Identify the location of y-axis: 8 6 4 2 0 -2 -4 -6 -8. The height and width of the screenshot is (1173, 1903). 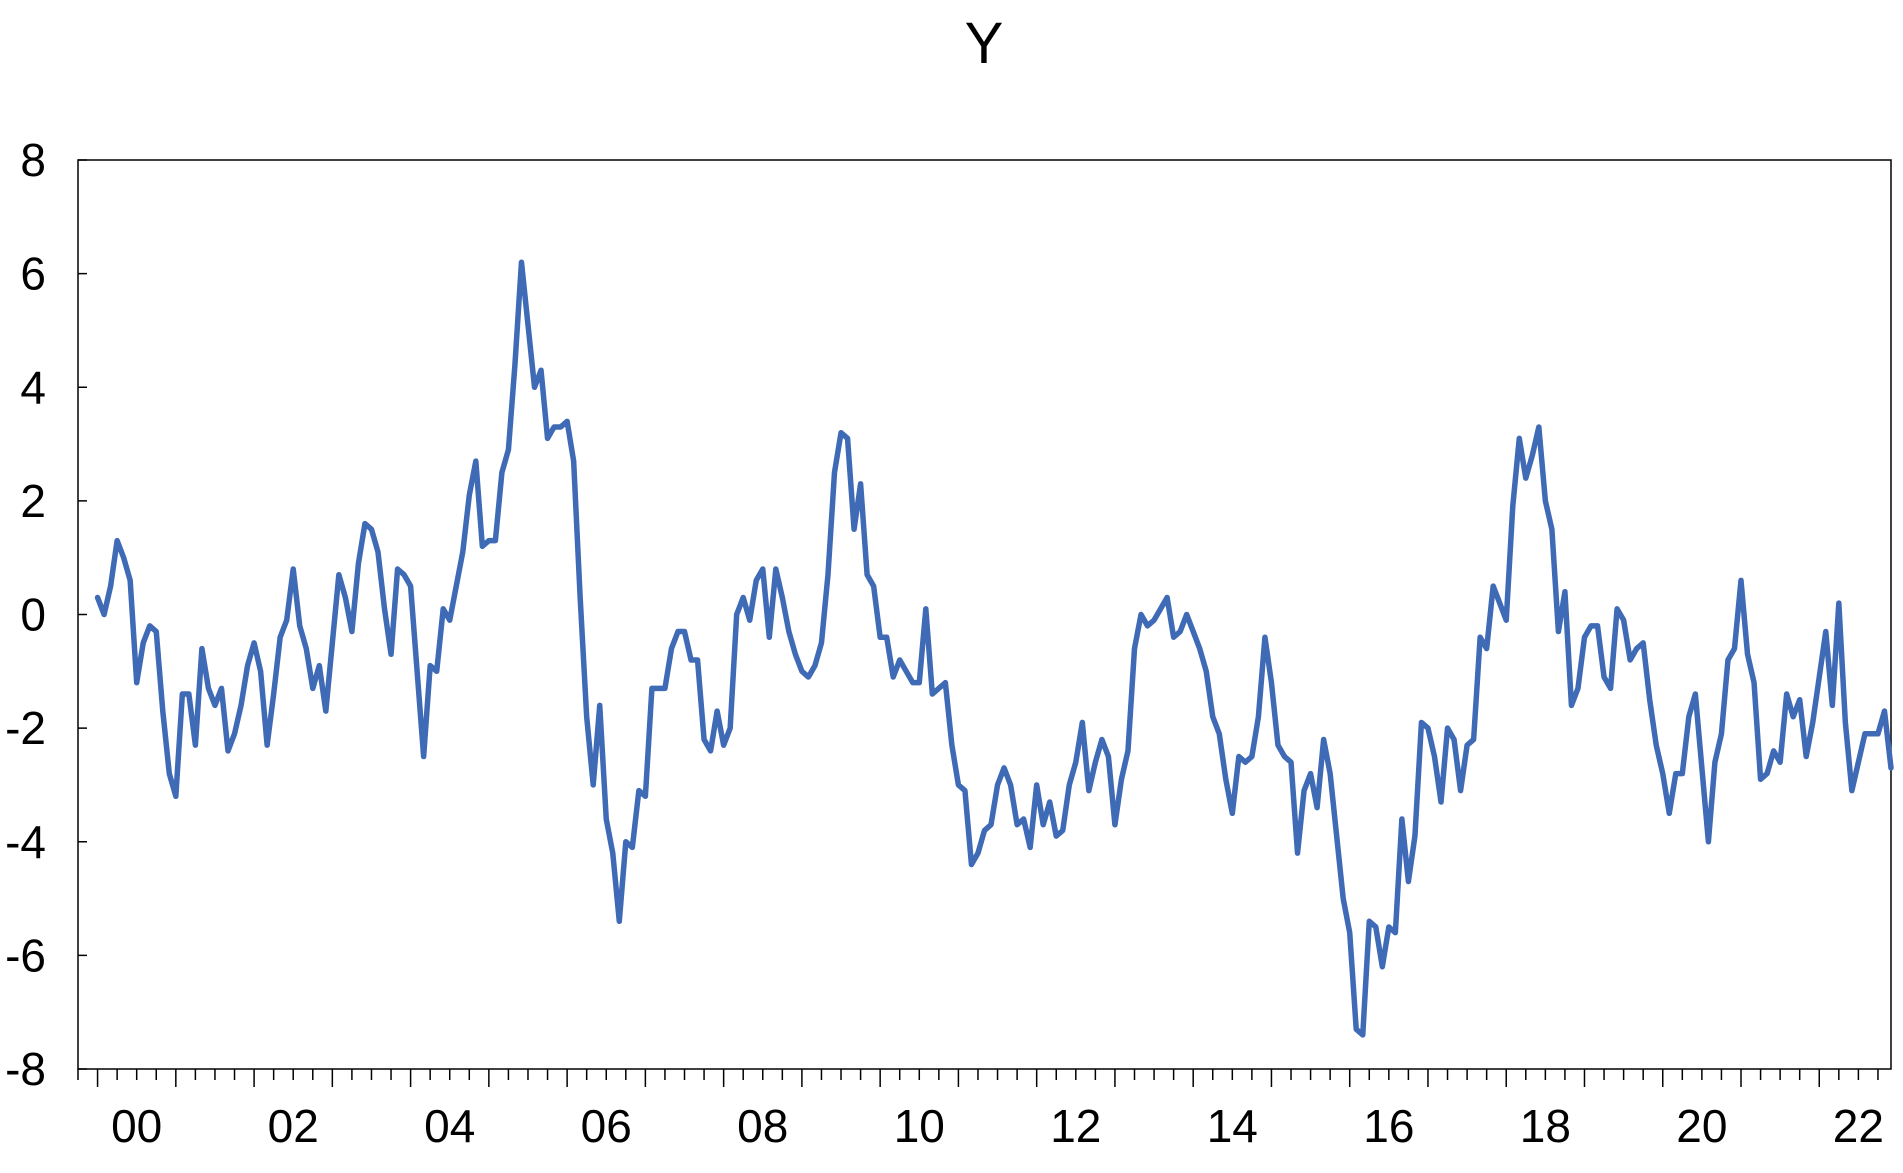
(46, 614).